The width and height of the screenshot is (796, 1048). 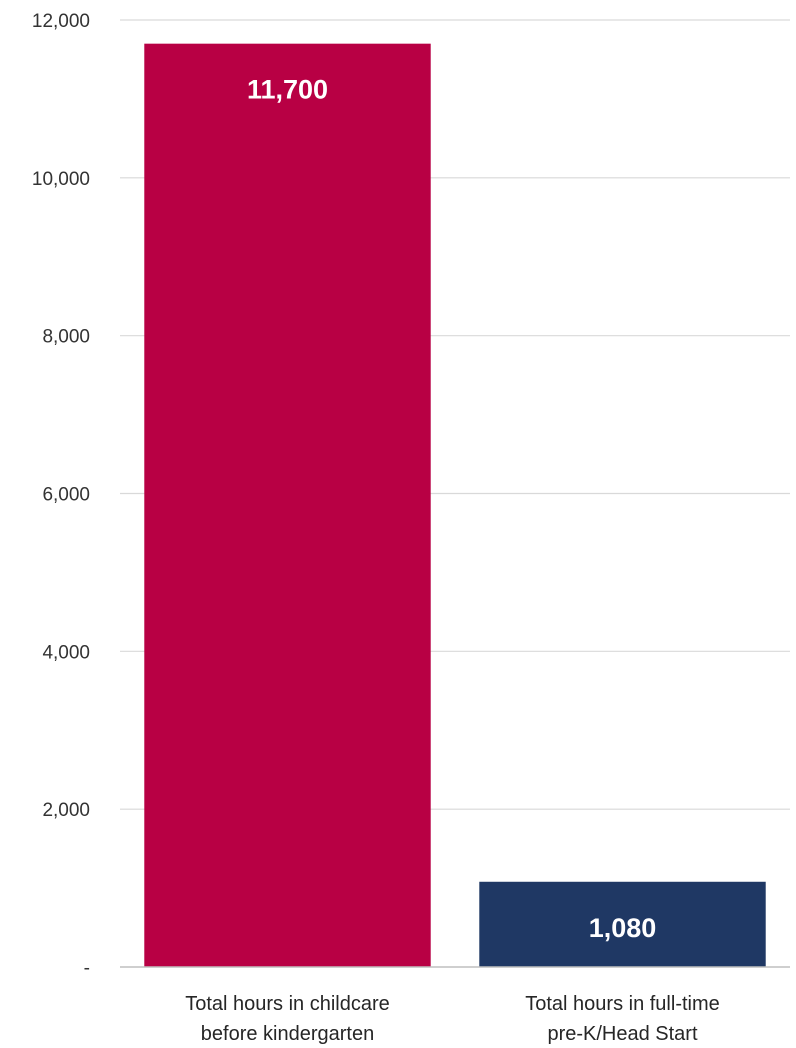 I want to click on y-axis-tick-labels: - 2,000 4,000 6,000 8,000 10,000 12,000, so click(x=61, y=495).